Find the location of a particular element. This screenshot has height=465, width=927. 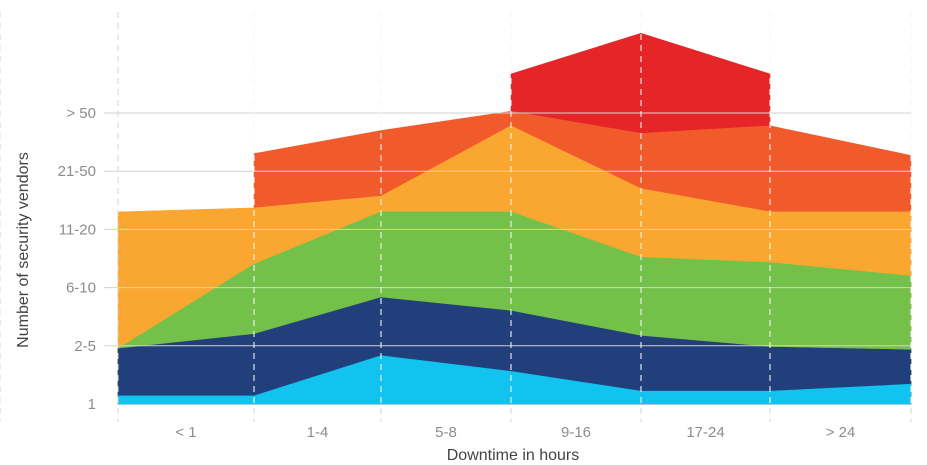

y-tick-label: 11-20 is located at coordinates (77, 229).